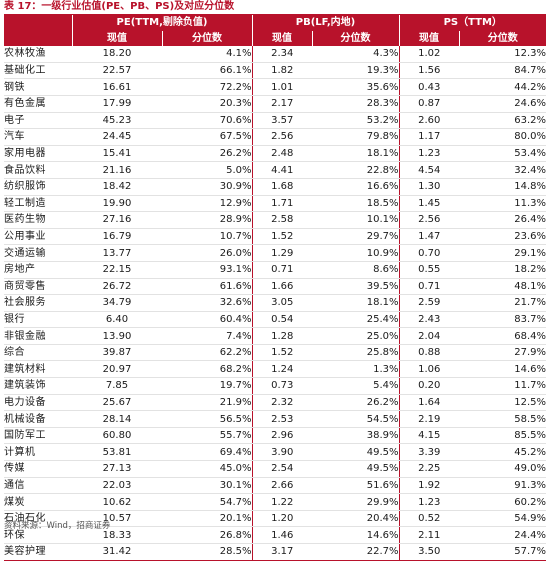  I want to click on pe-percentile: 26.2%, so click(207, 154).